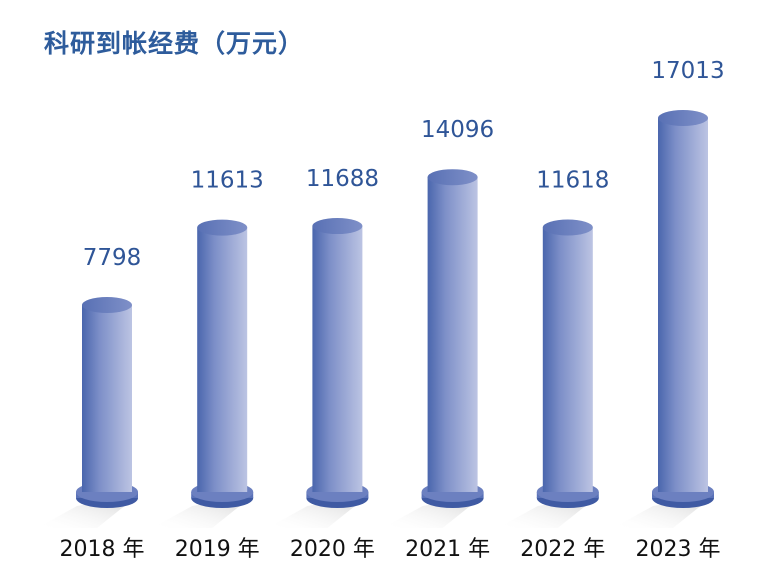 This screenshot has width=777, height=584. I want to click on data-label: 14096, so click(457, 130).